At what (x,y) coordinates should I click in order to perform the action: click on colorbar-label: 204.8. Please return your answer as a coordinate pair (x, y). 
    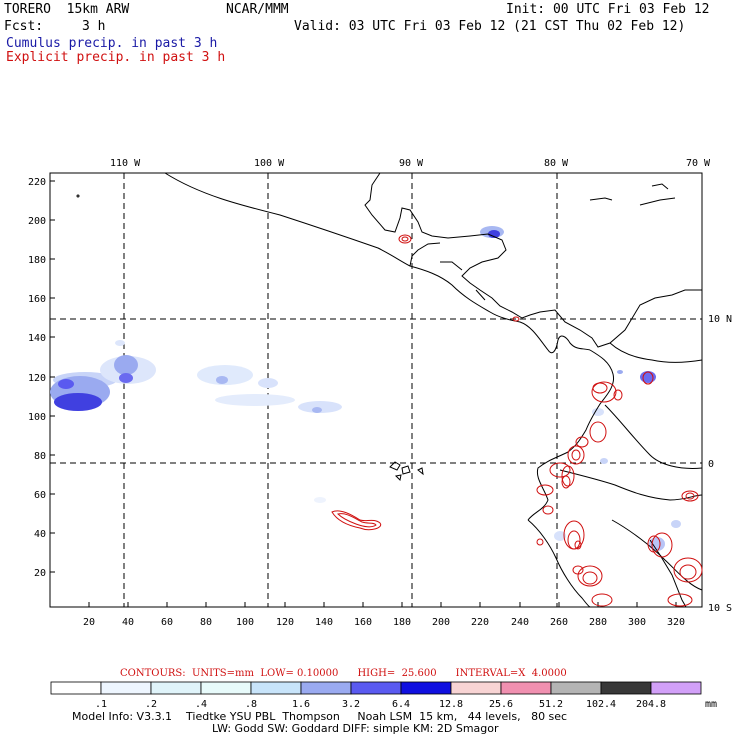
    Looking at the image, I should click on (651, 704).